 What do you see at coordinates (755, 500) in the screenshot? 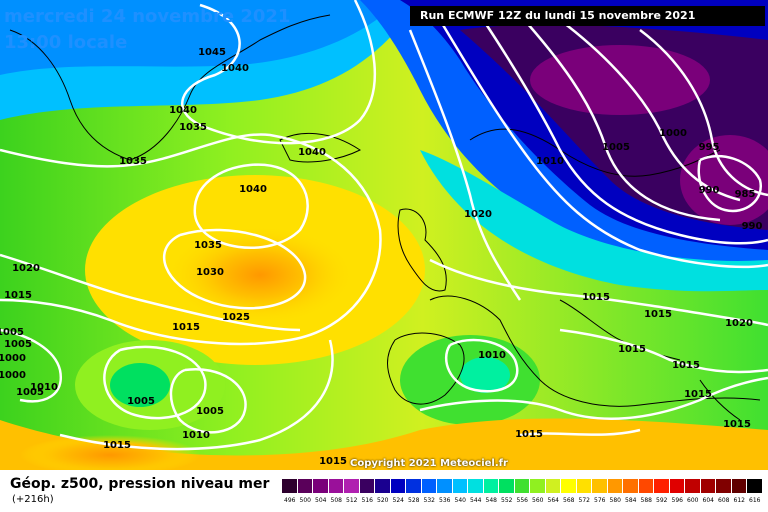
I see `scale-label: 616` at bounding box center [755, 500].